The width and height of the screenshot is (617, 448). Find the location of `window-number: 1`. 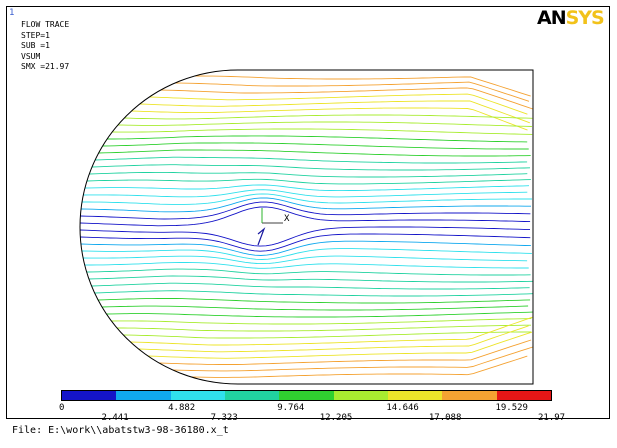

window-number: 1 is located at coordinates (12, 13).